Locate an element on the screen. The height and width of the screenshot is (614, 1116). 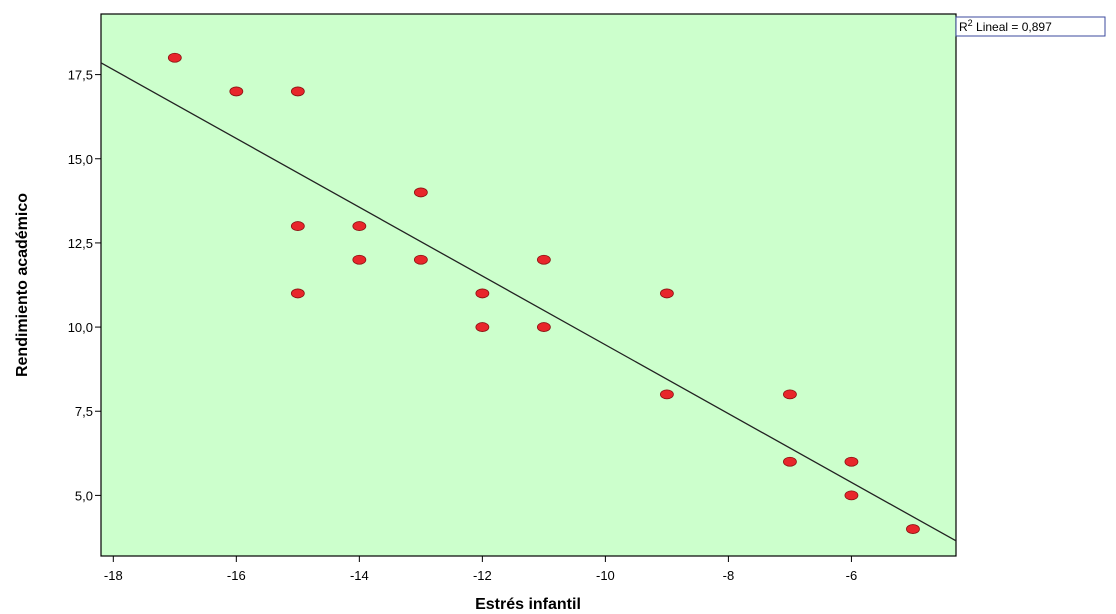
r2-legend-box is located at coordinates (1030, 26).